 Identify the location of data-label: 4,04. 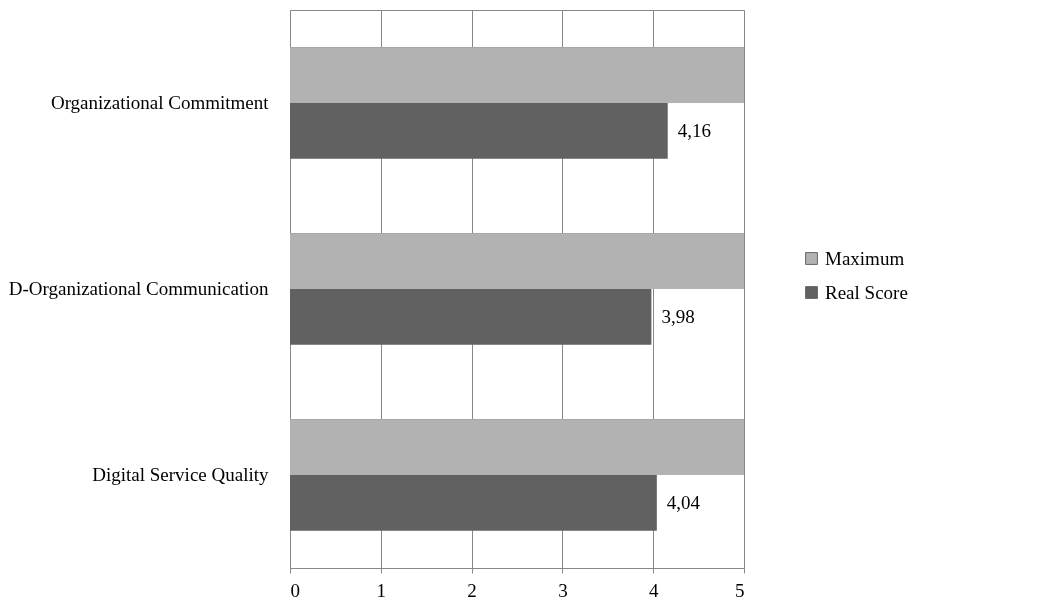
(683, 502).